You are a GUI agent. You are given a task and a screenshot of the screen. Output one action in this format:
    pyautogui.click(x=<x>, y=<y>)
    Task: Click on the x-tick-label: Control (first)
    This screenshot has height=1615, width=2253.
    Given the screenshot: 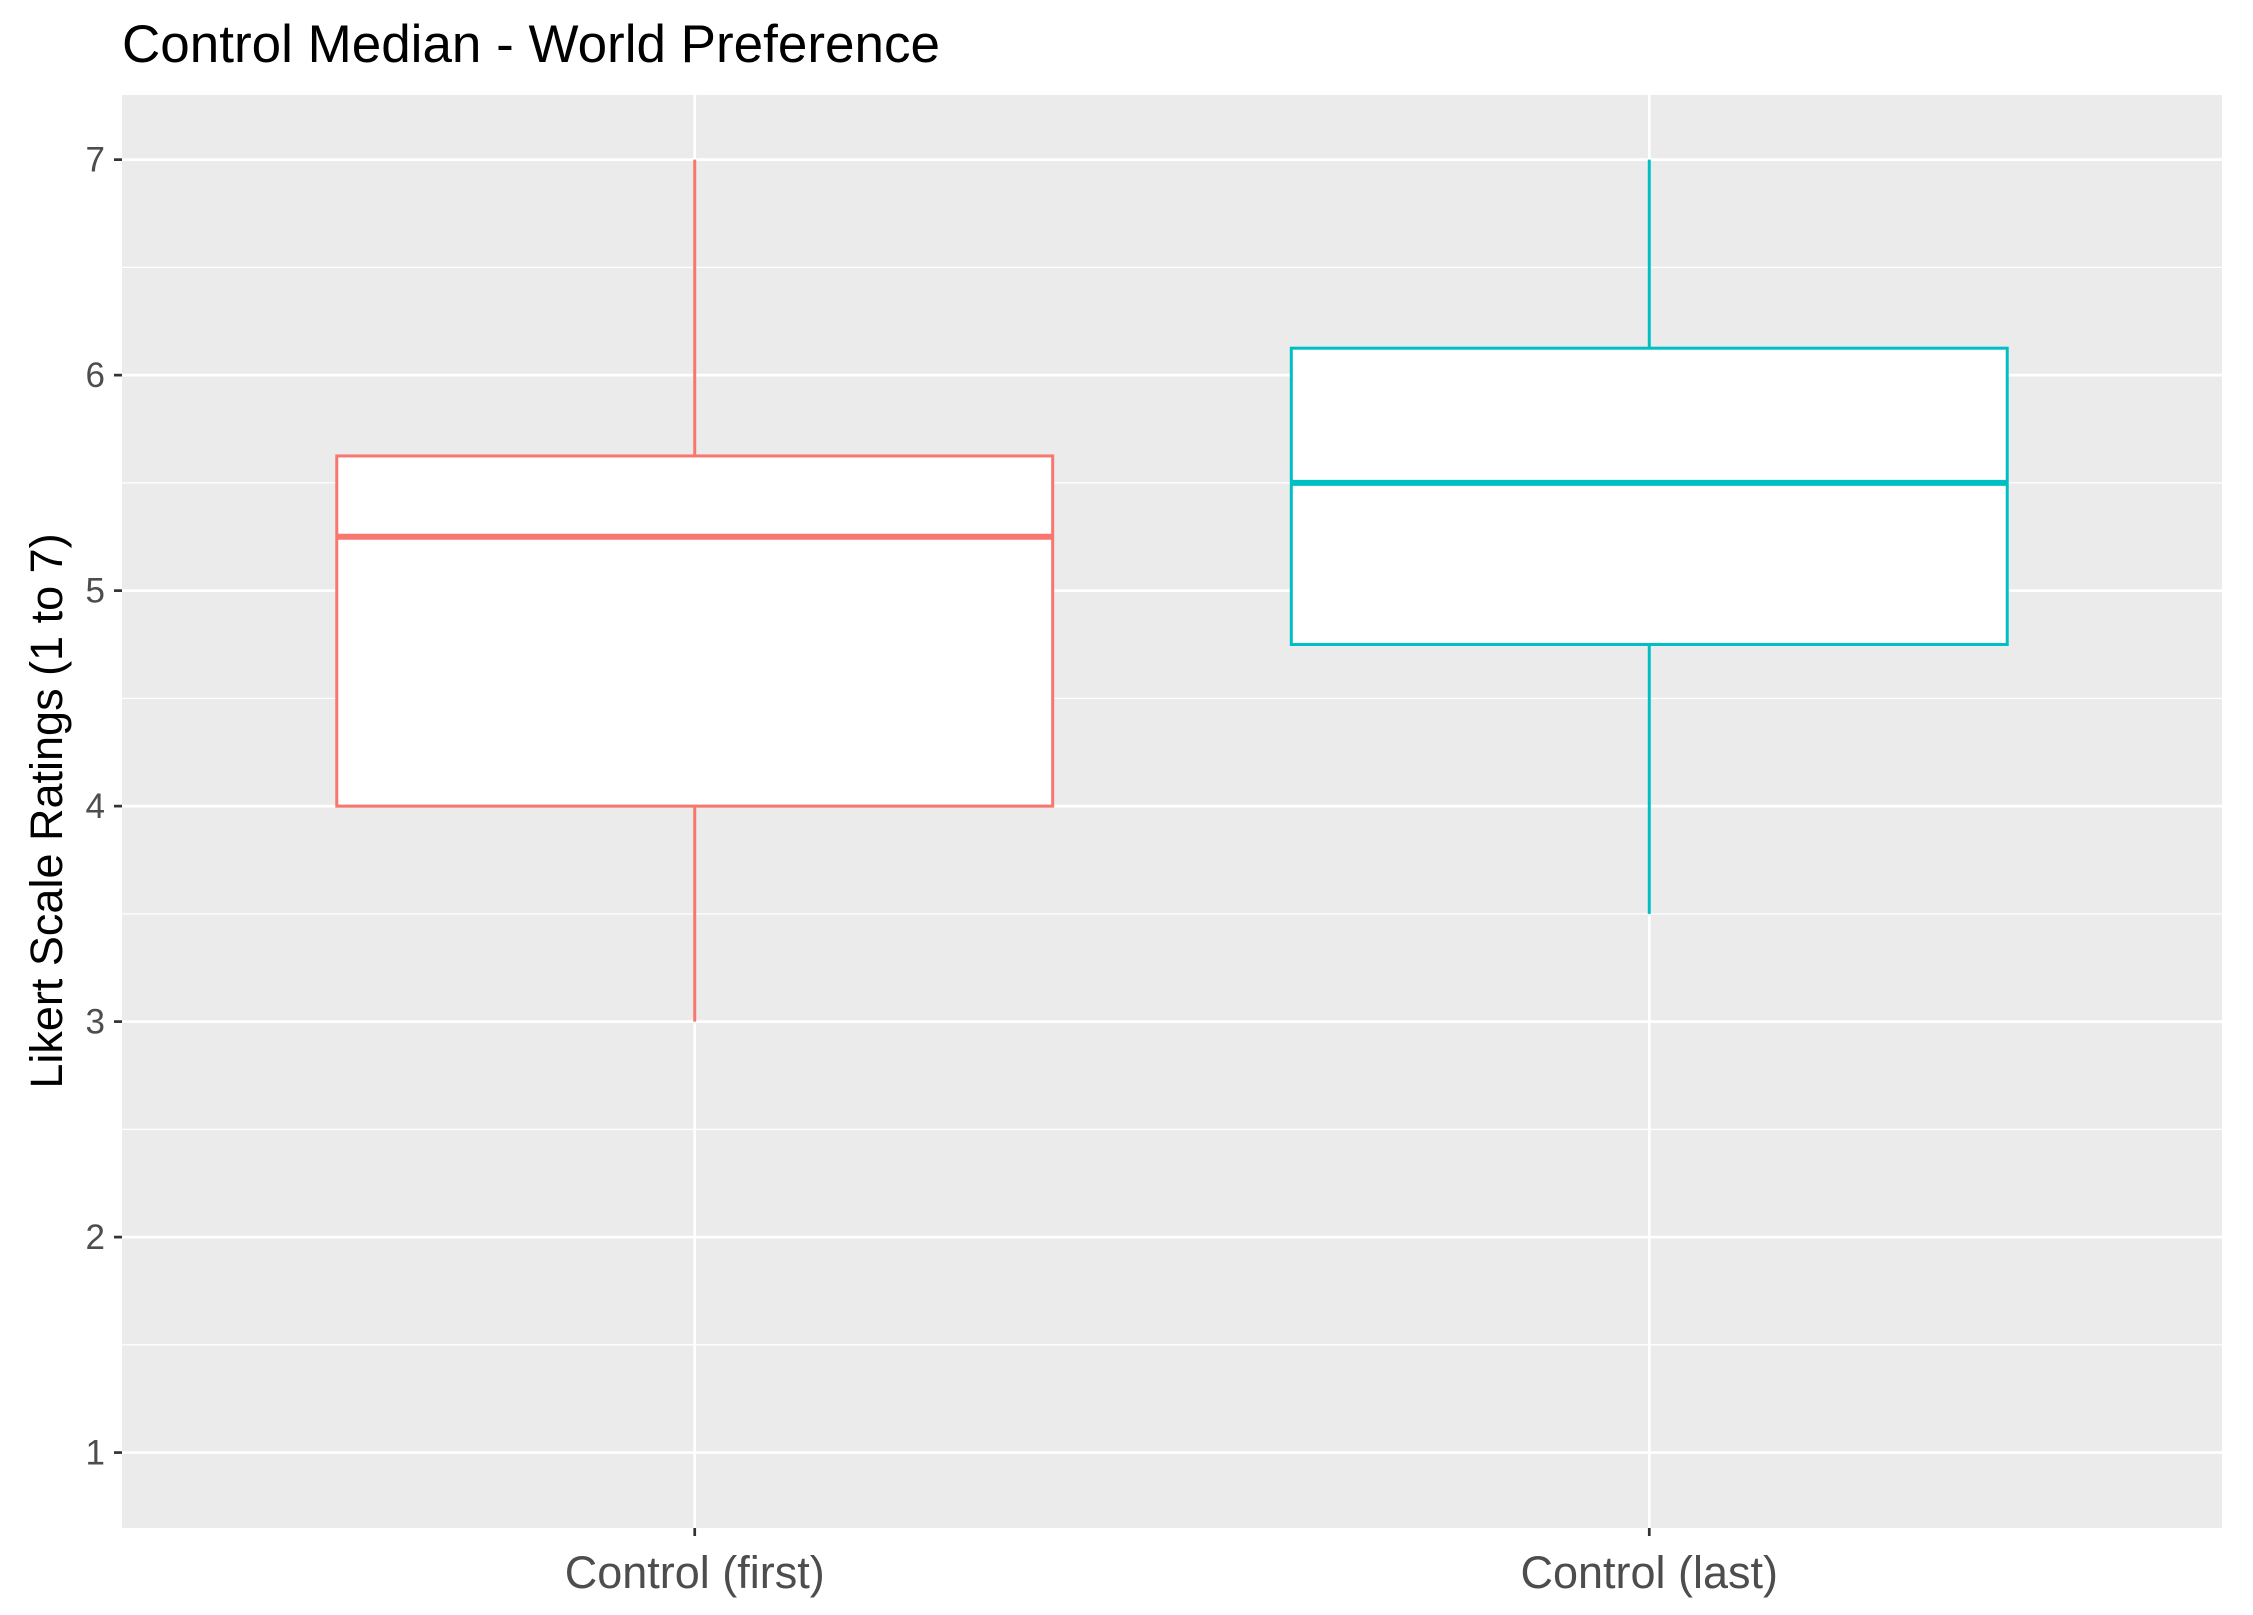 What is the action you would take?
    pyautogui.click(x=695, y=1572)
    